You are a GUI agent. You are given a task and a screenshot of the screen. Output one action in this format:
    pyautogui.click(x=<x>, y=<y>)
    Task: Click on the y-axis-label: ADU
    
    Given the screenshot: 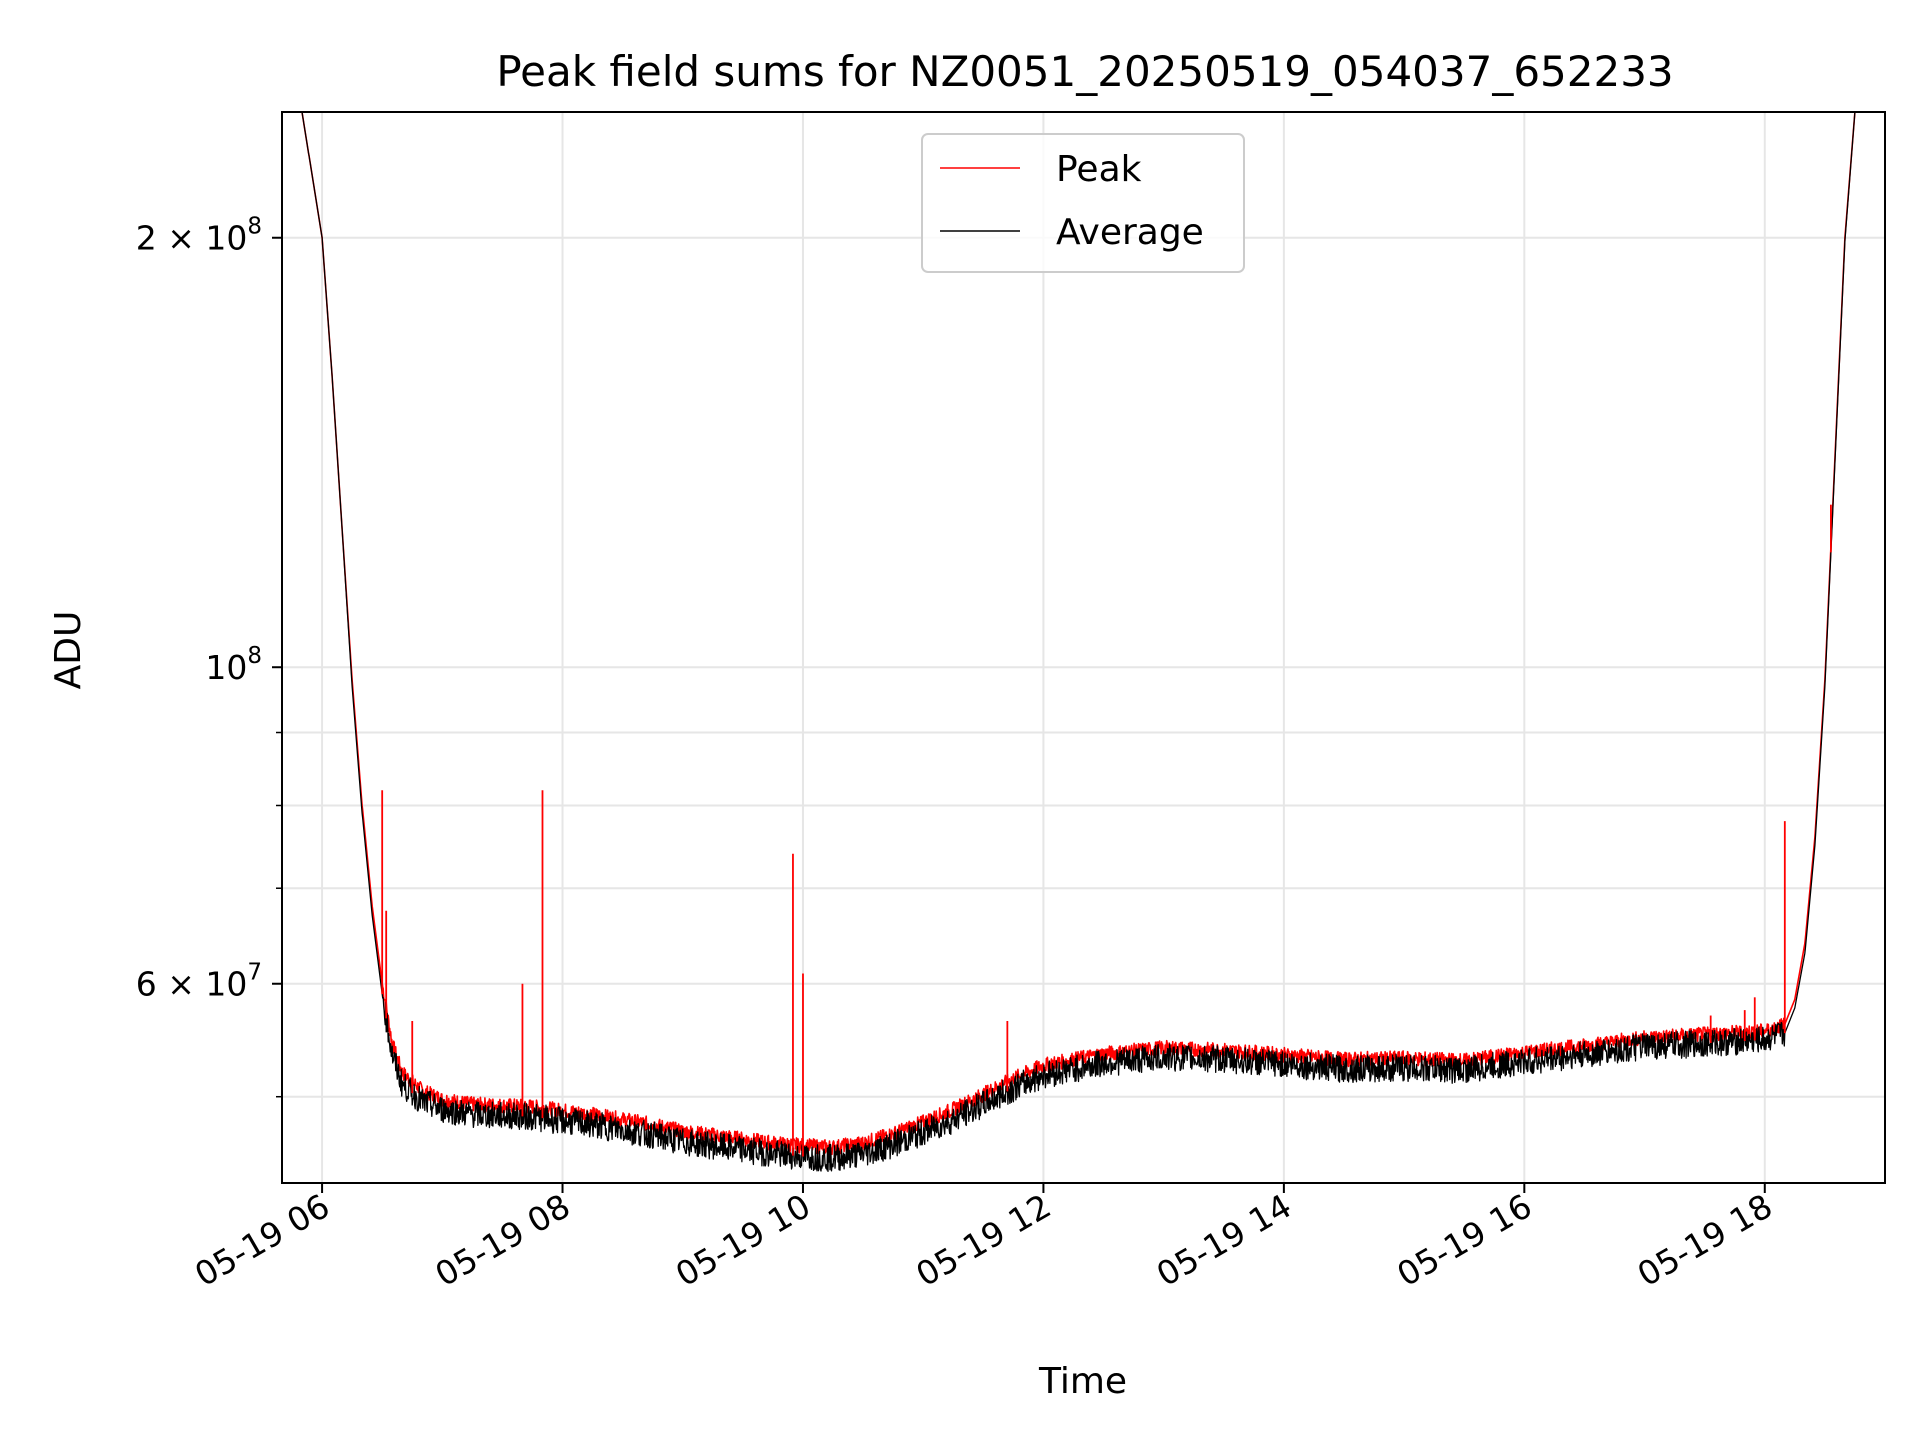 What is the action you would take?
    pyautogui.click(x=68, y=650)
    